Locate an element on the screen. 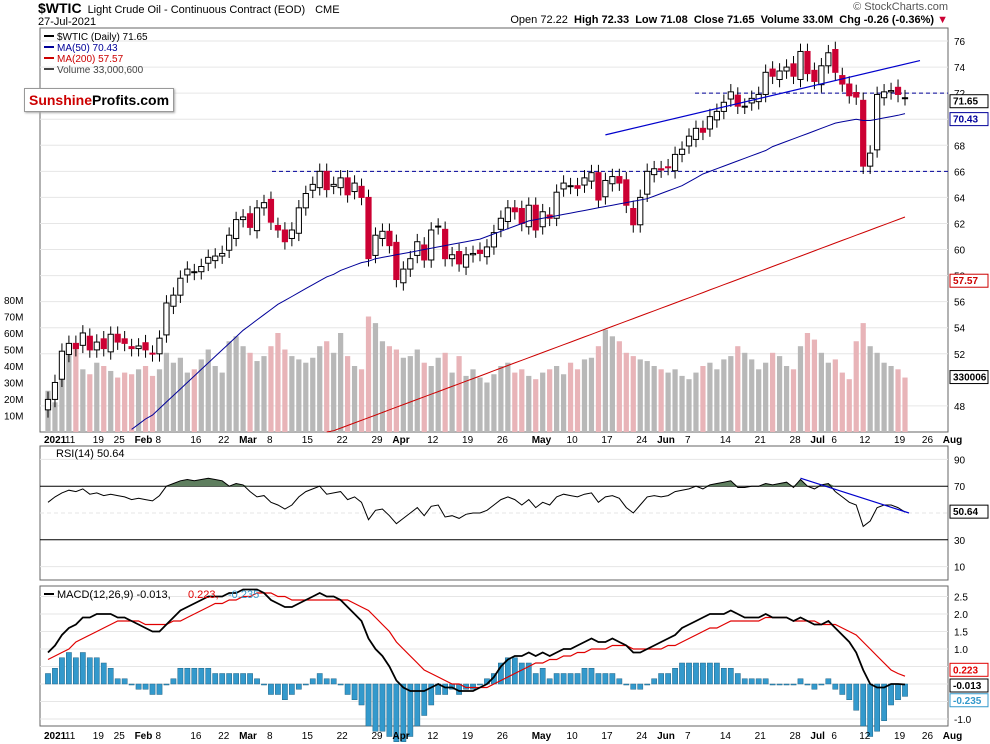  x-tick-label-bottom: 12 is located at coordinates (865, 736).